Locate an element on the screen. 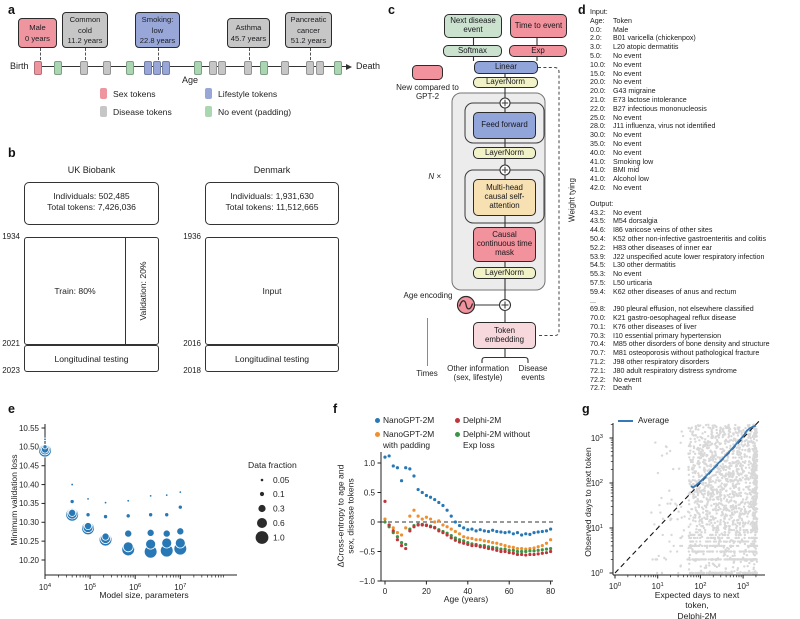 The height and width of the screenshot is (619, 800). birth-label: Birth is located at coordinates (19, 66).